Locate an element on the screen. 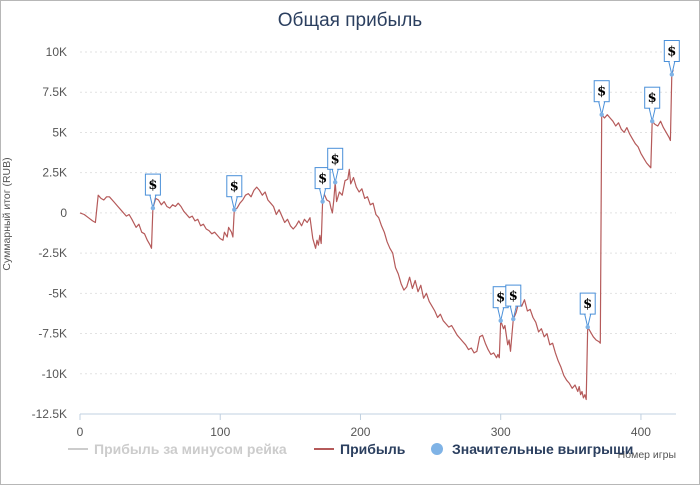 Image resolution: width=700 pixels, height=485 pixels. x-tick-label: 400 is located at coordinates (641, 432).